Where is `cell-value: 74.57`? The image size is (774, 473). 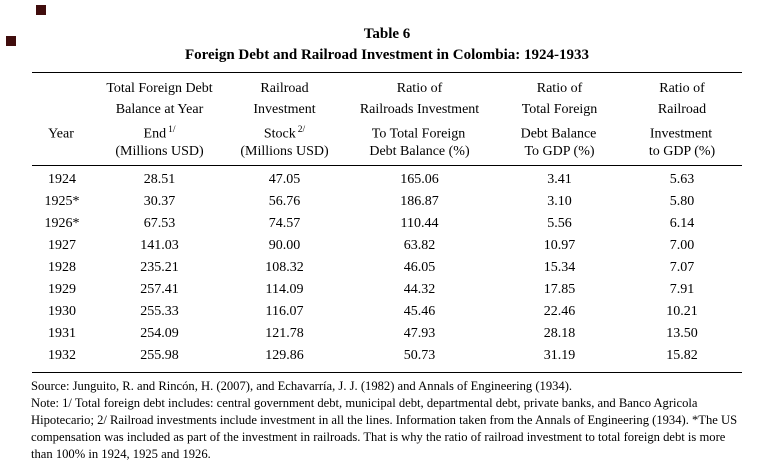
cell-value: 74.57 is located at coordinates (284, 223).